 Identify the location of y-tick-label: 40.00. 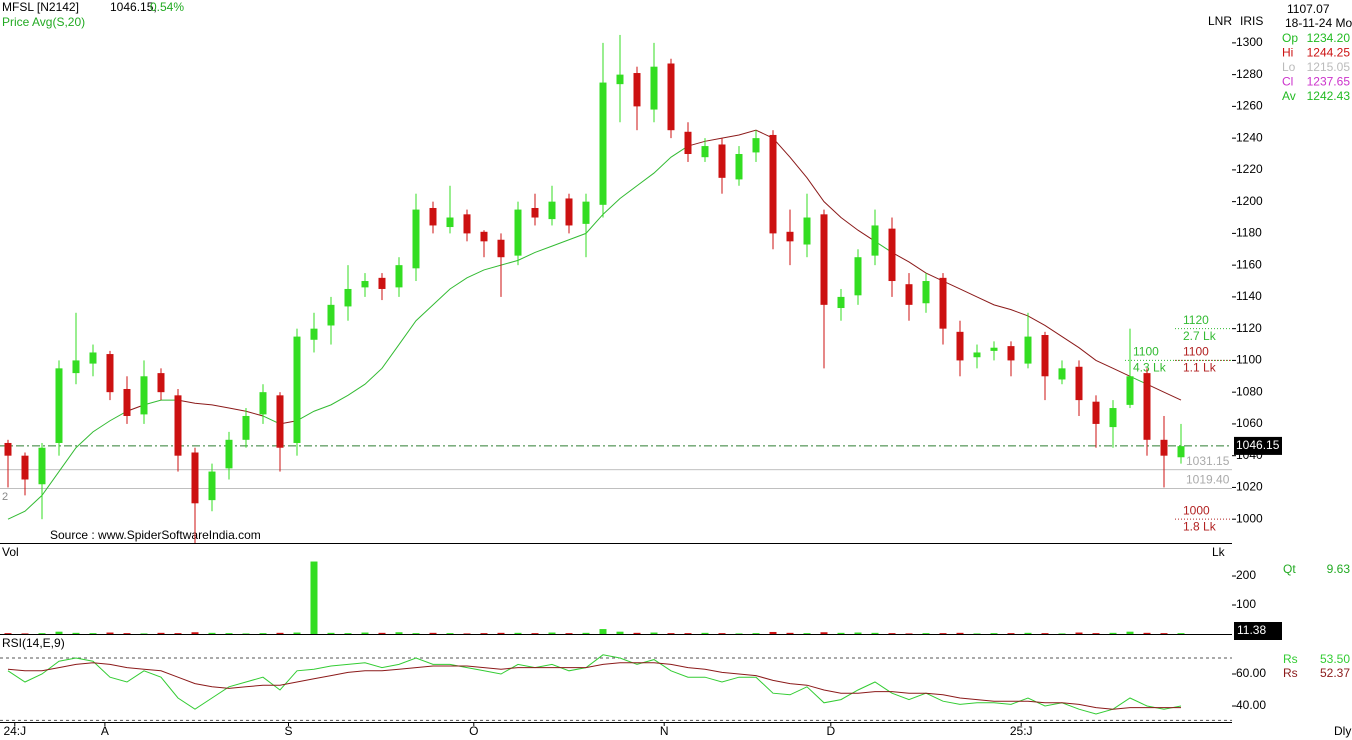
(1251, 705).